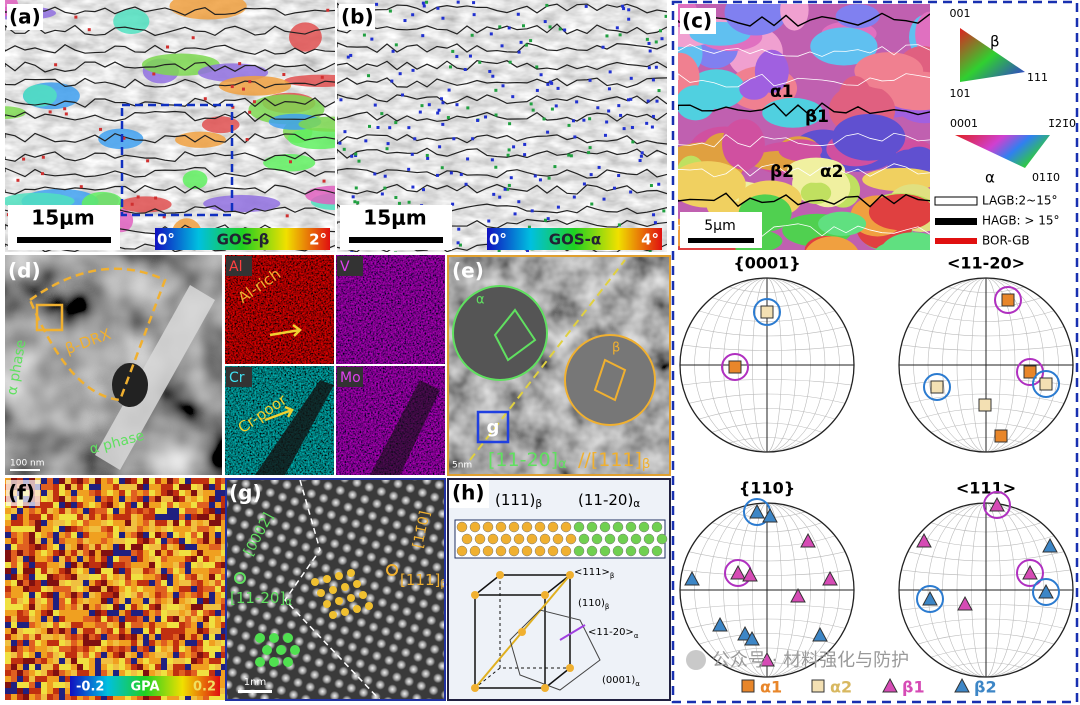 The width and height of the screenshot is (1080, 705). I want to click on scale-bar, so click(255, 691).